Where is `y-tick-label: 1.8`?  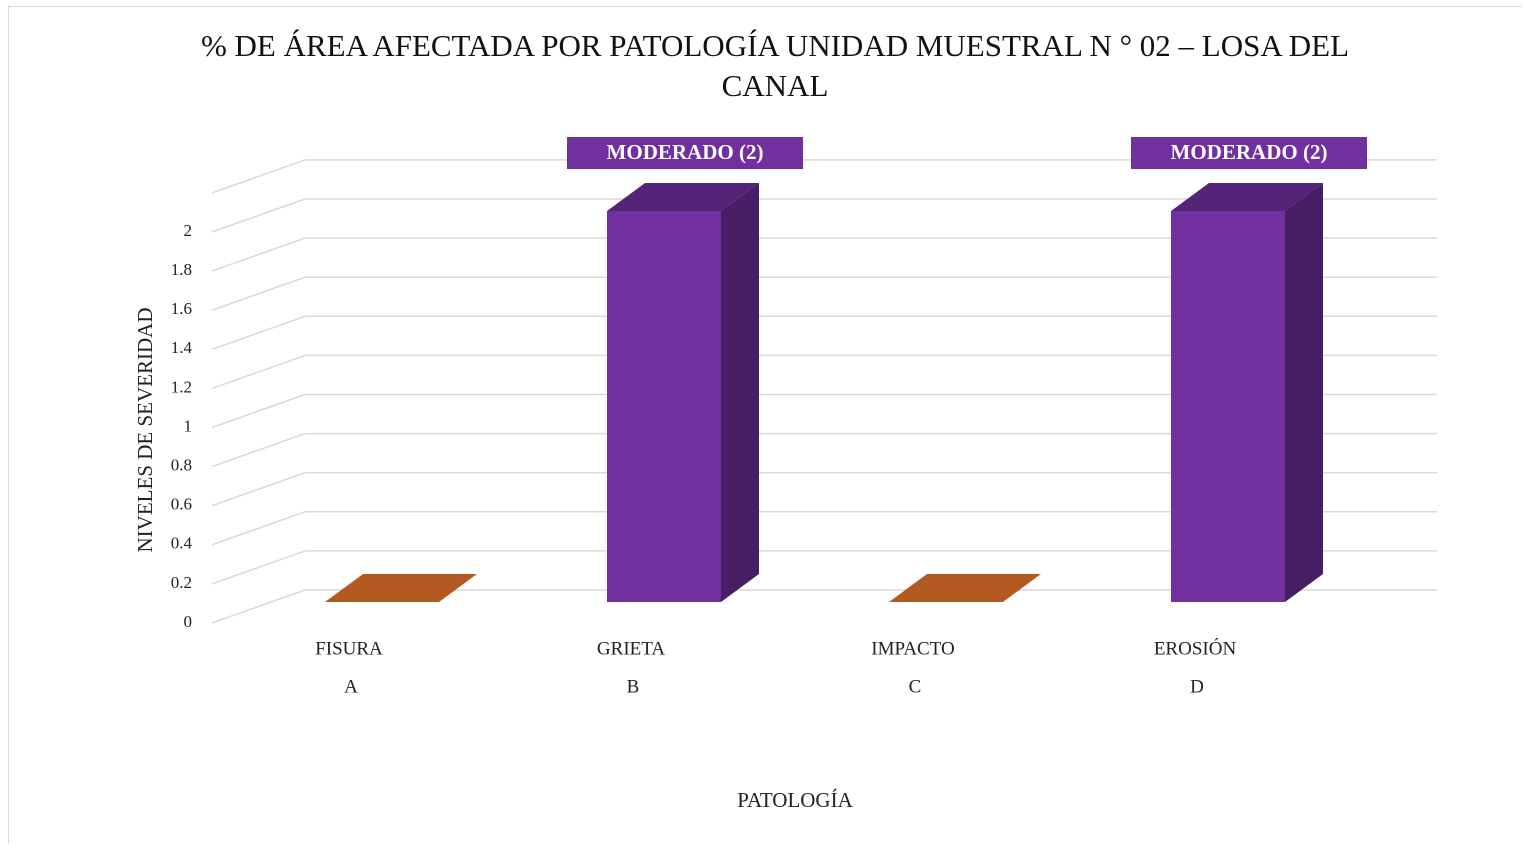 y-tick-label: 1.8 is located at coordinates (181, 269).